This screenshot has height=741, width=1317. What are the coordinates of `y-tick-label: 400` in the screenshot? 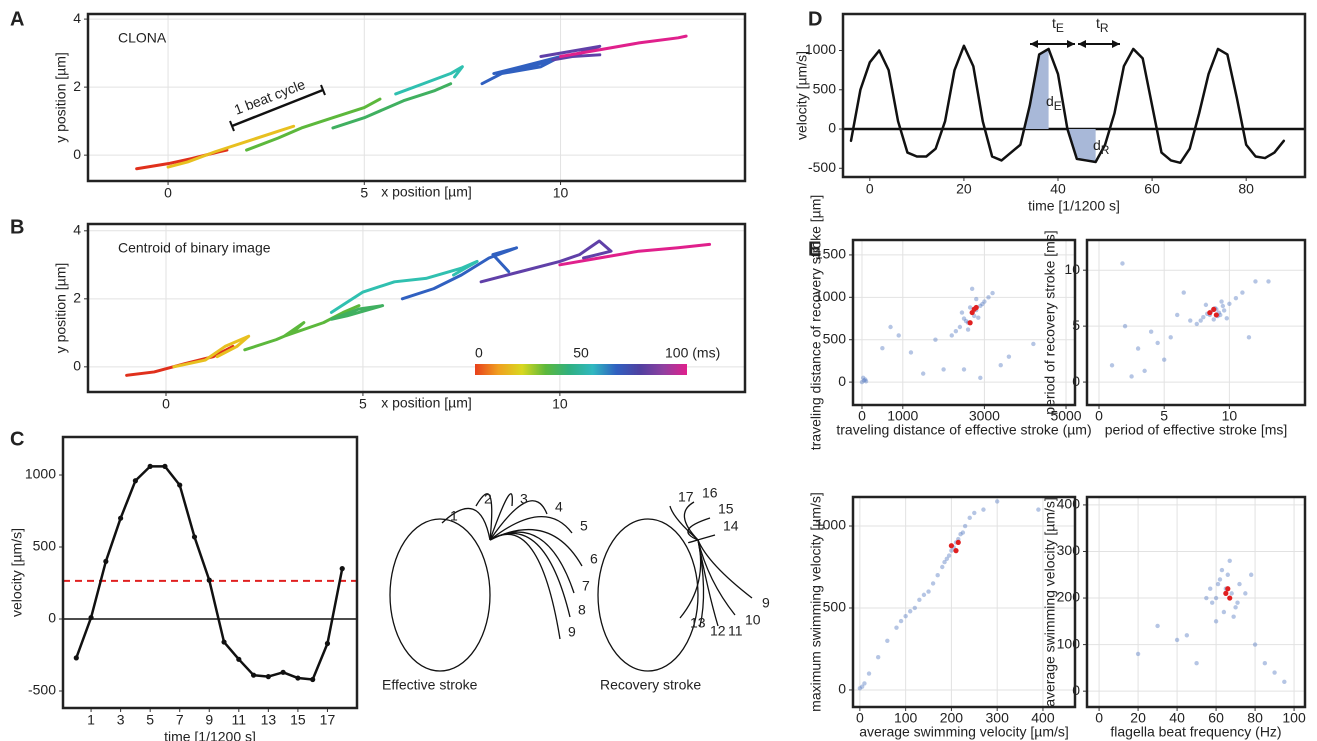 It's located at (1069, 504).